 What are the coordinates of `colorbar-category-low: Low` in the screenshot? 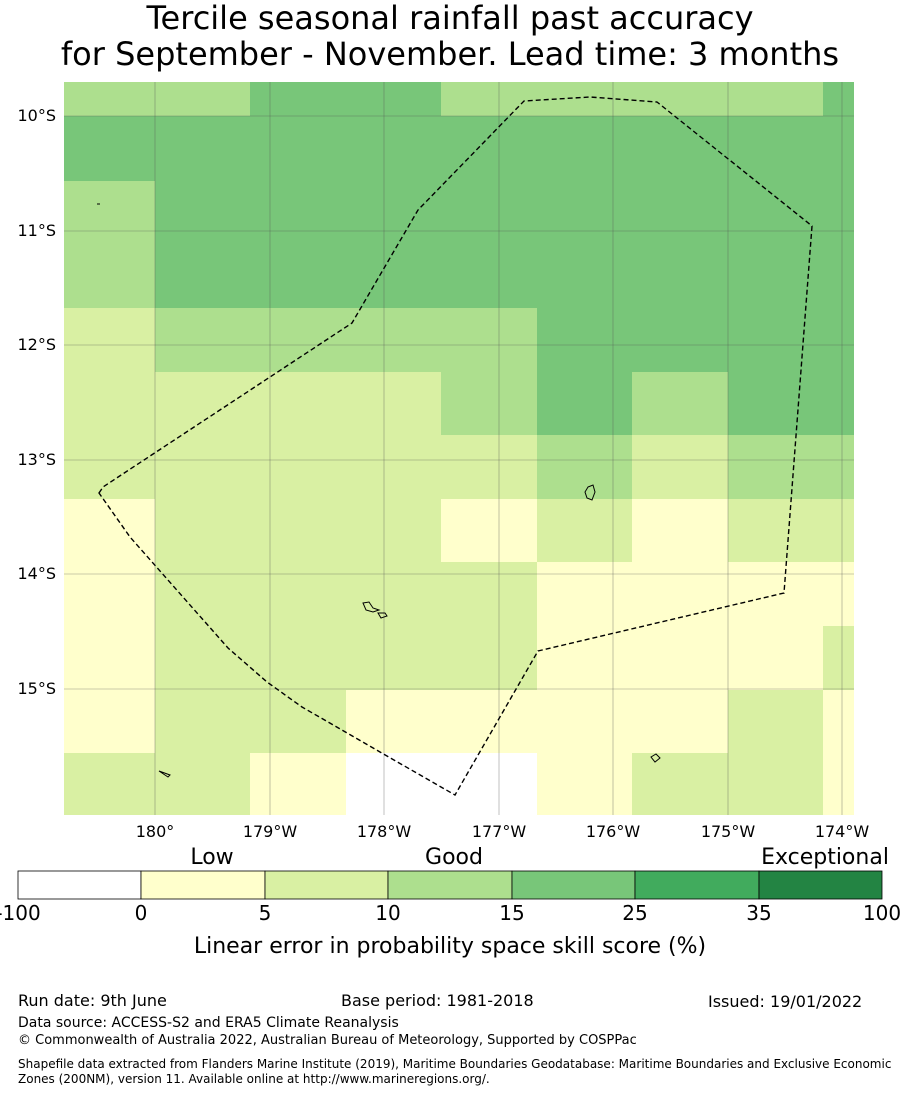 It's located at (211, 857).